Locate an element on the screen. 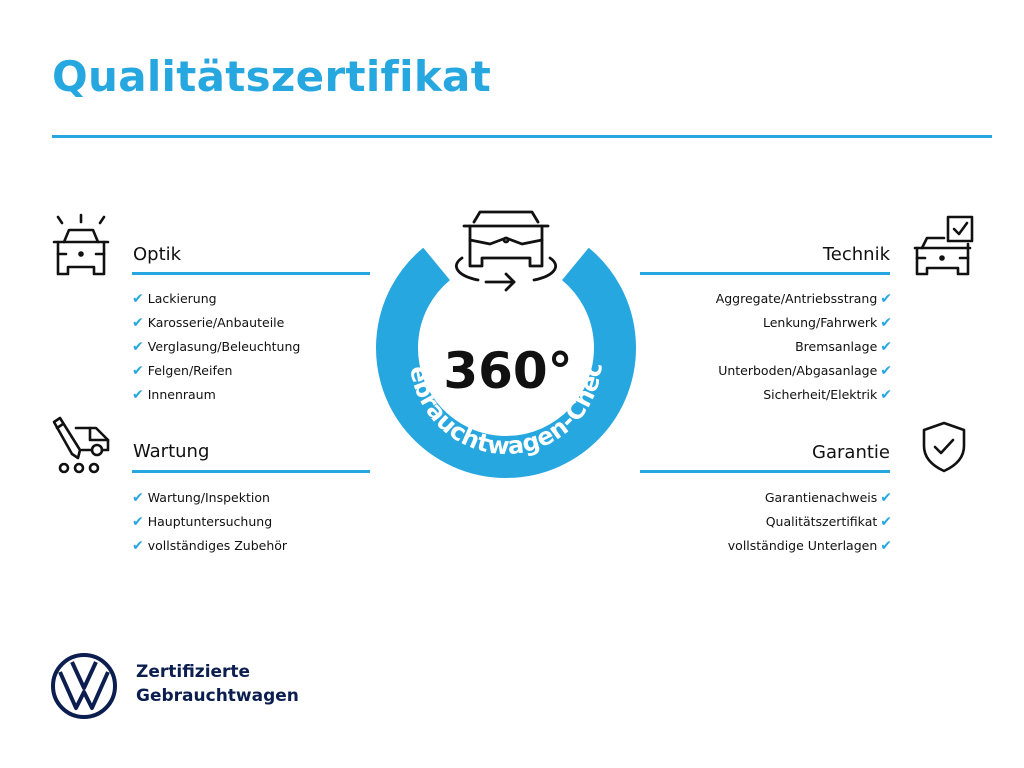 The height and width of the screenshot is (768, 1024). brand-text: Zertifizierte Gebrauchtwagen is located at coordinates (217, 684).